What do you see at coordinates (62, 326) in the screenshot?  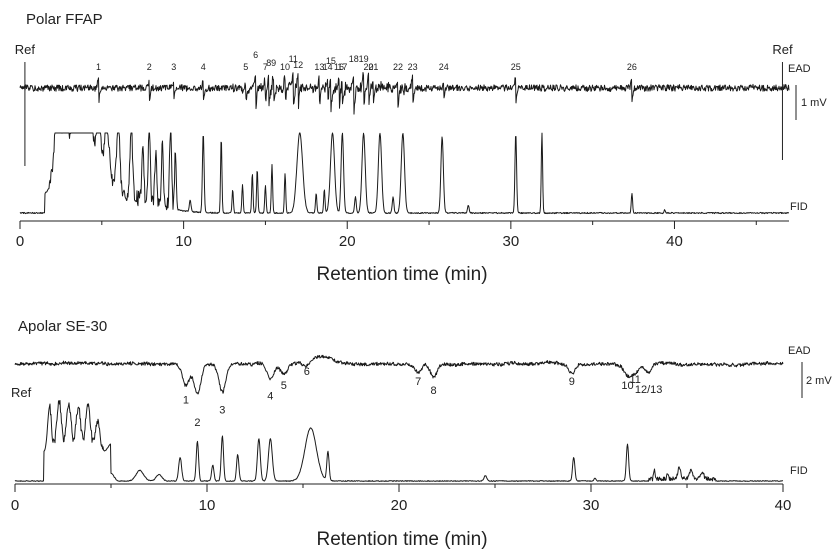 I see `panel-title: Apolar SE-30` at bounding box center [62, 326].